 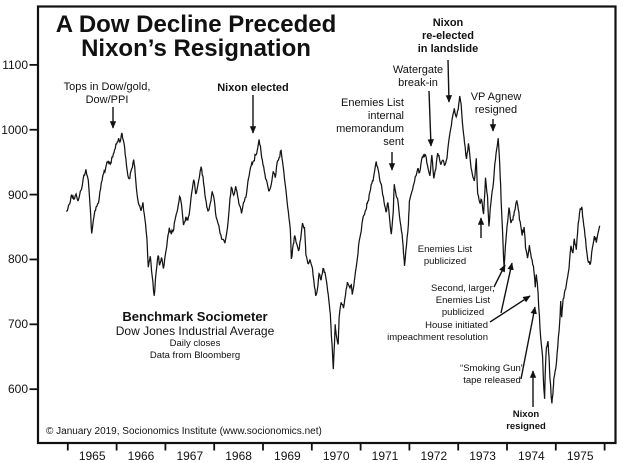 I want to click on annotation-line: Nixon elected, so click(x=253, y=88).